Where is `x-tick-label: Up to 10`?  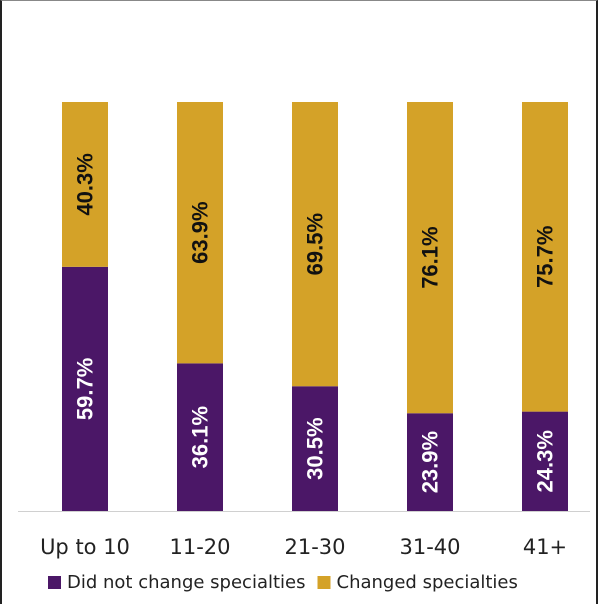
x-tick-label: Up to 10 is located at coordinates (85, 547).